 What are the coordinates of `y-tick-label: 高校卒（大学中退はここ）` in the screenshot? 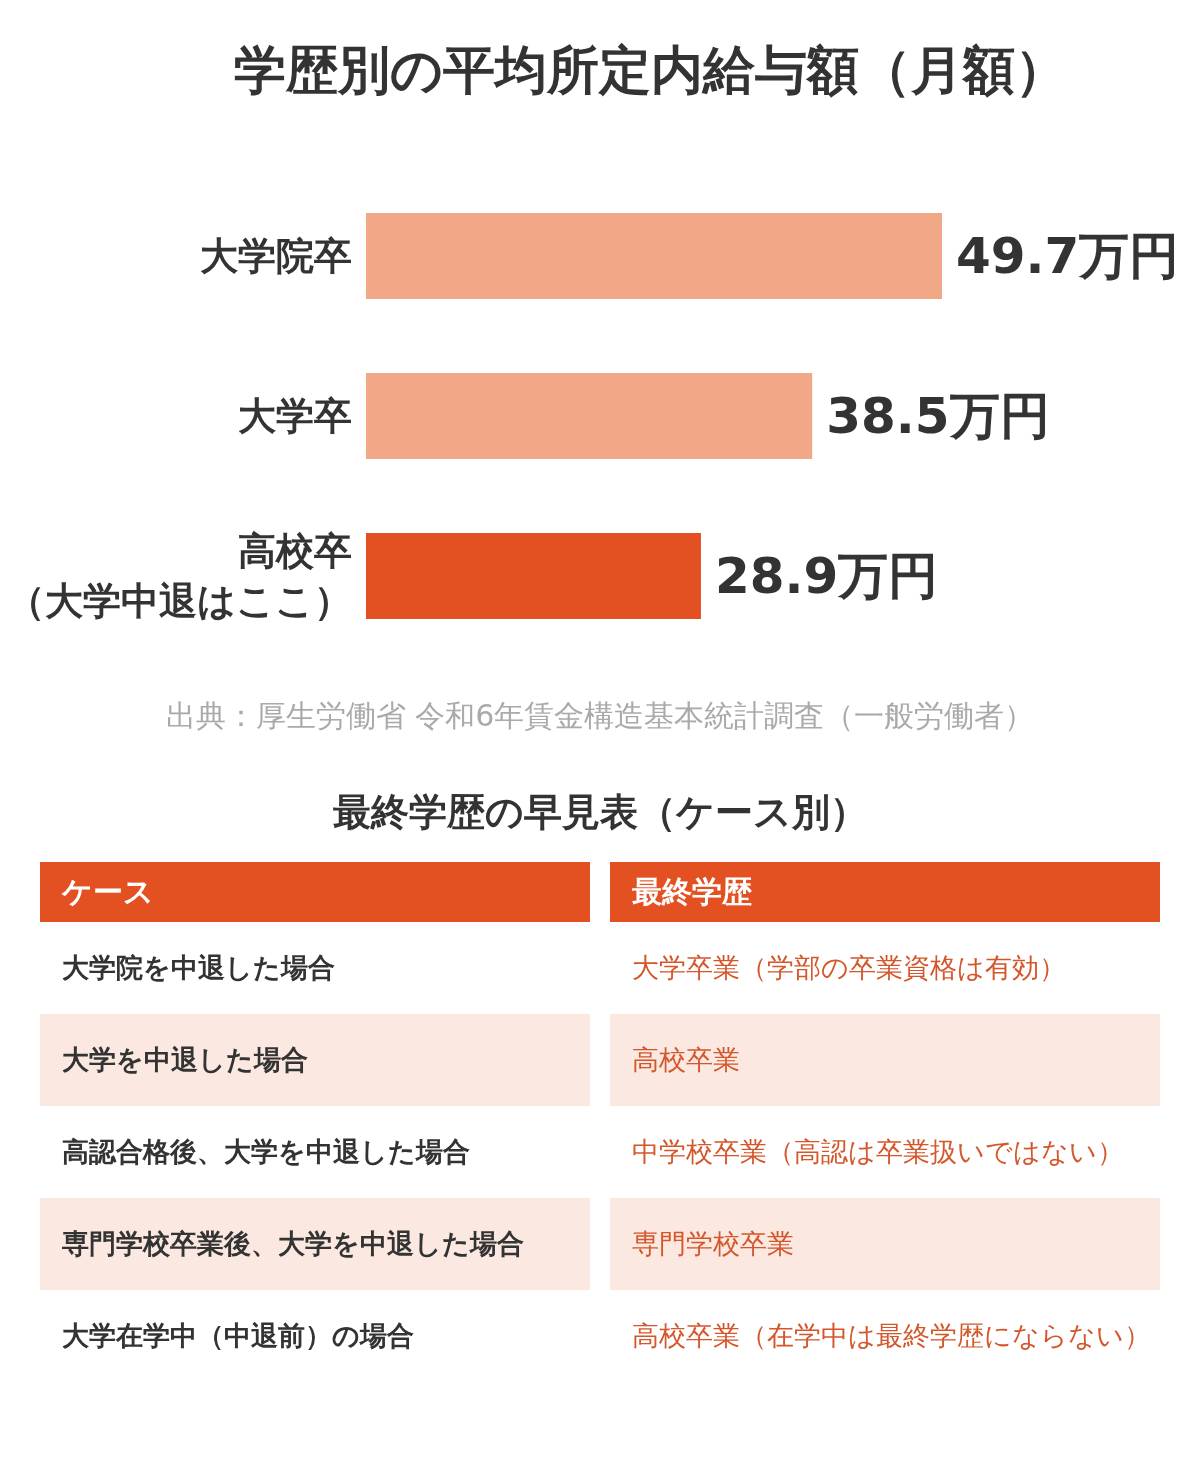 It's located at (179, 576).